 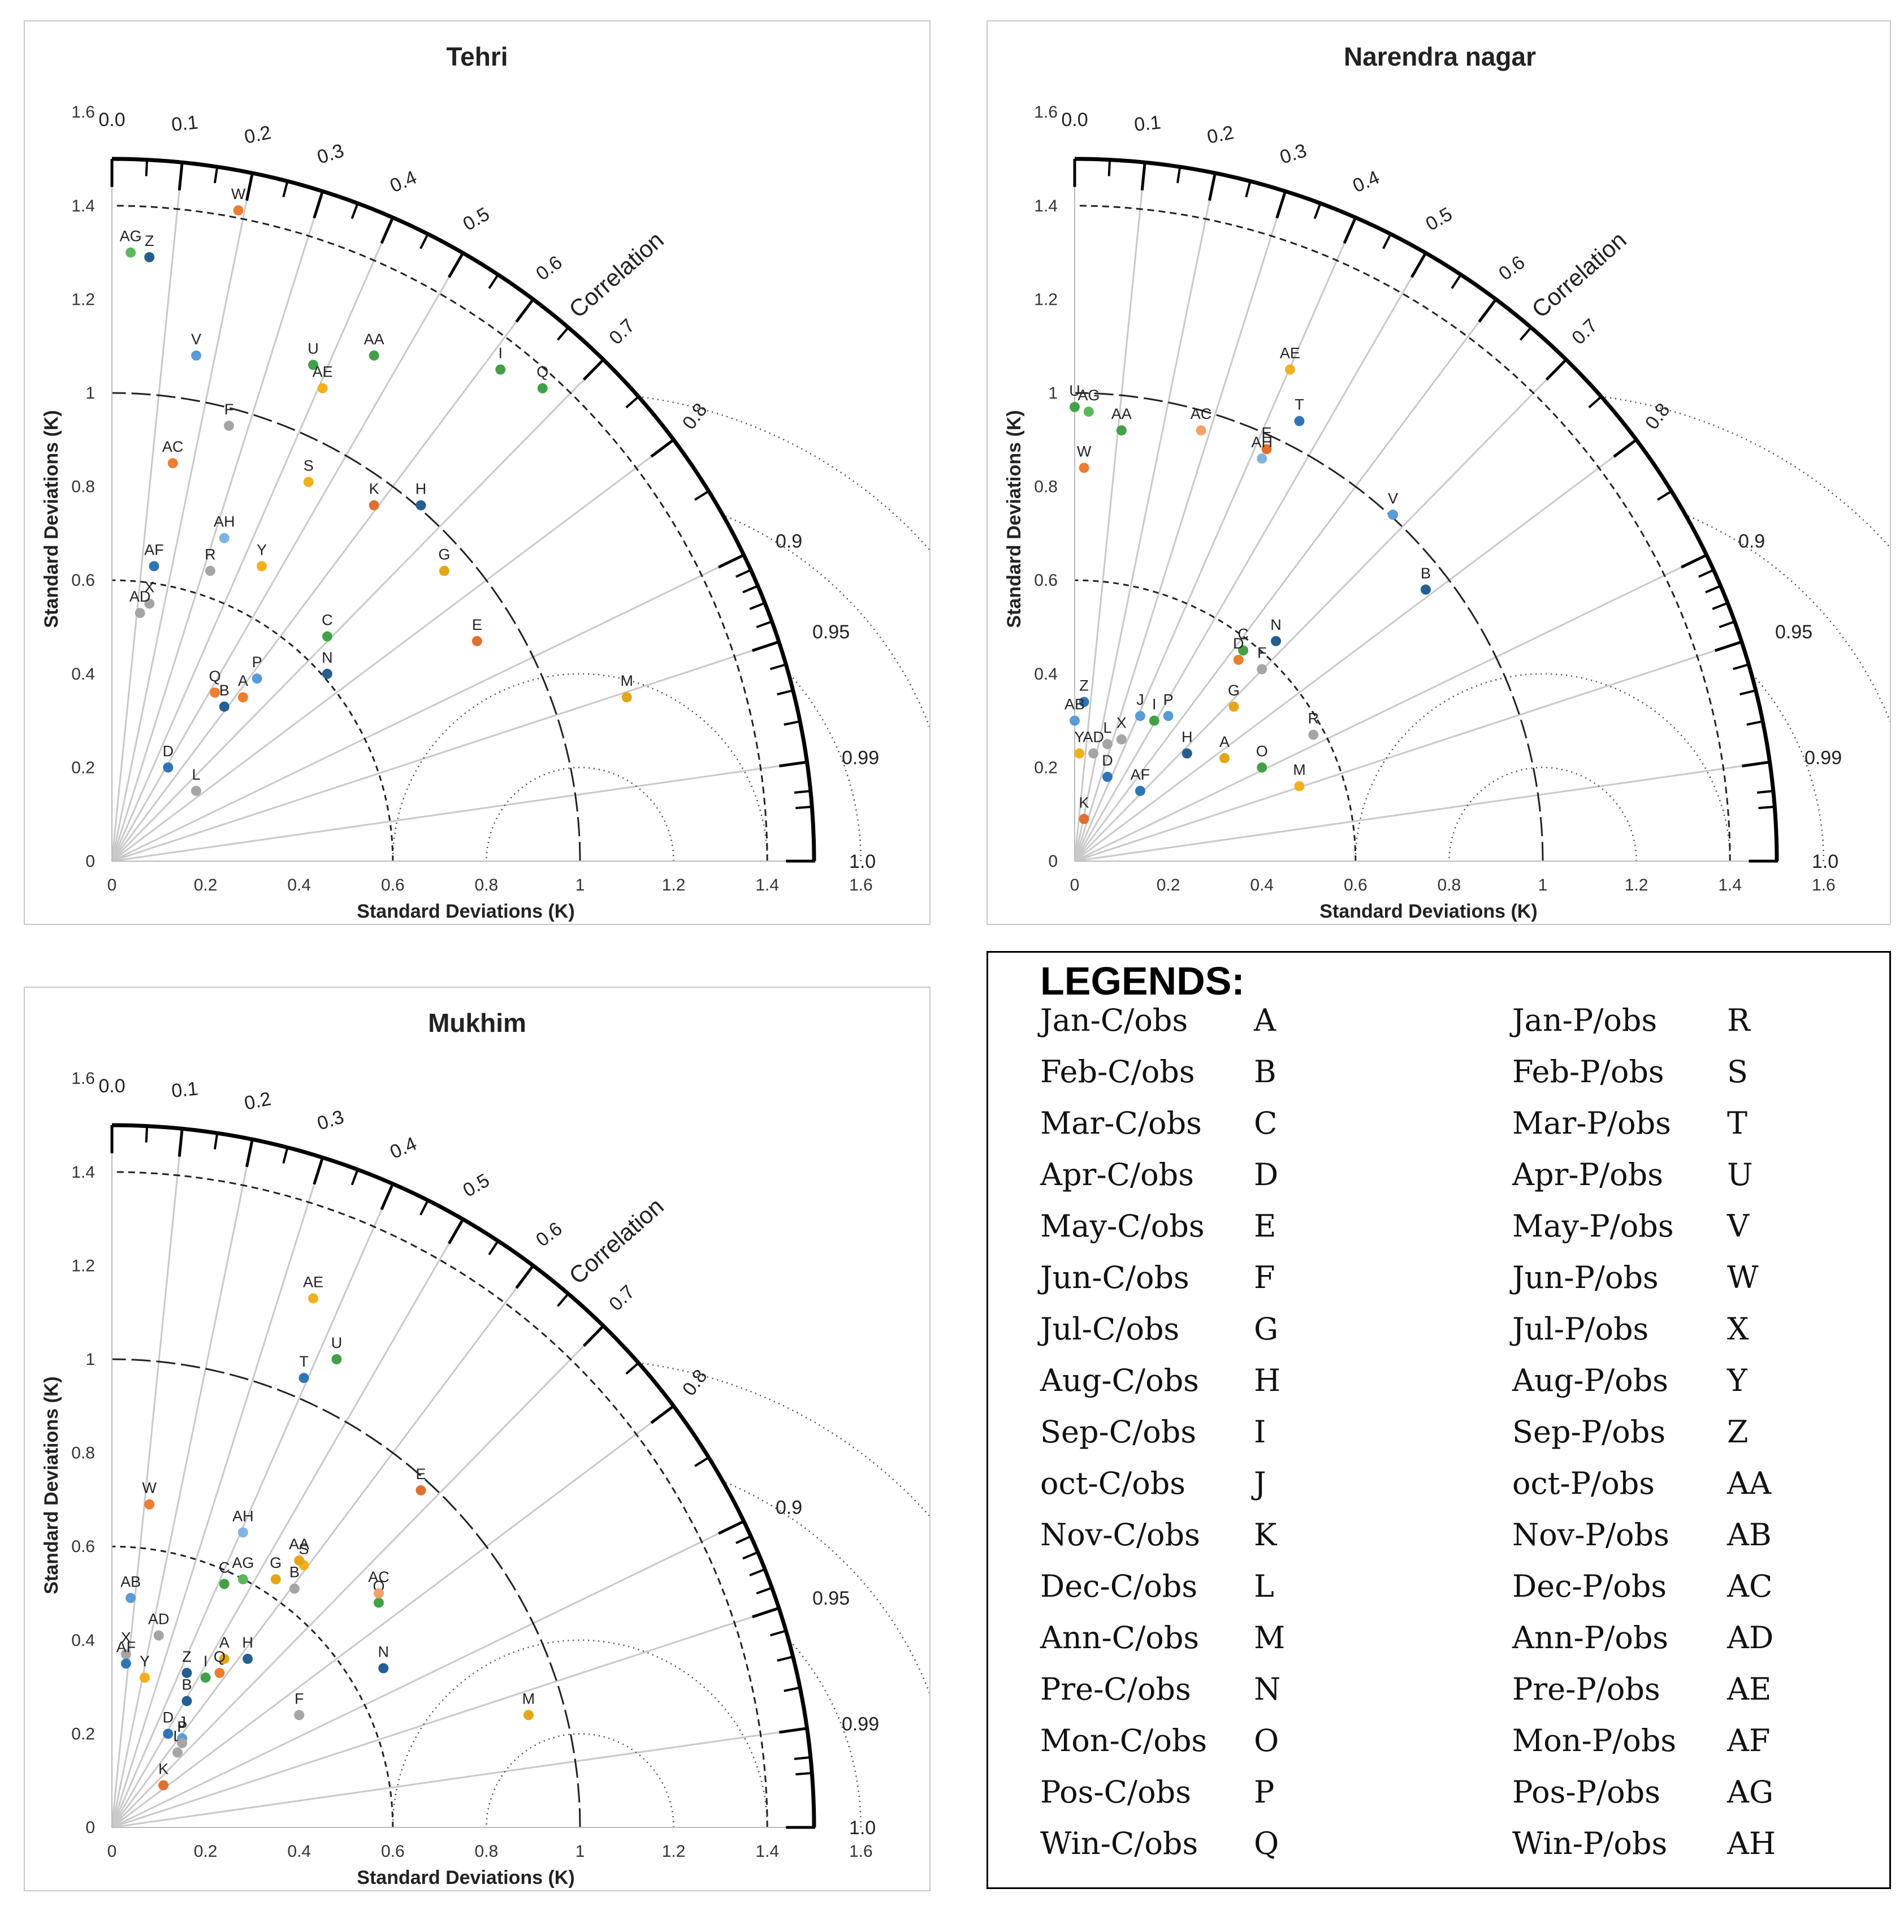 I want to click on legend-item-code: O, so click(x=1266, y=1740).